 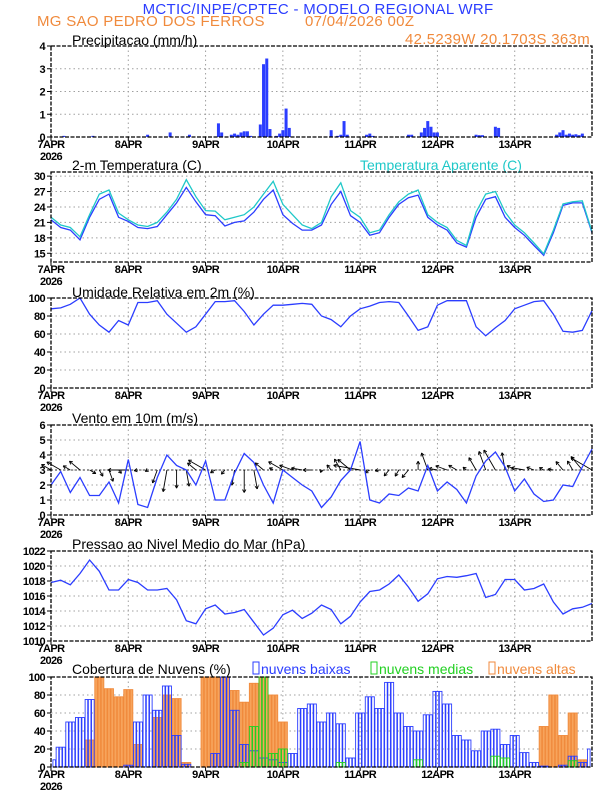 What do you see at coordinates (52, 523) in the screenshot?
I see `x-tick-label: 7APR` at bounding box center [52, 523].